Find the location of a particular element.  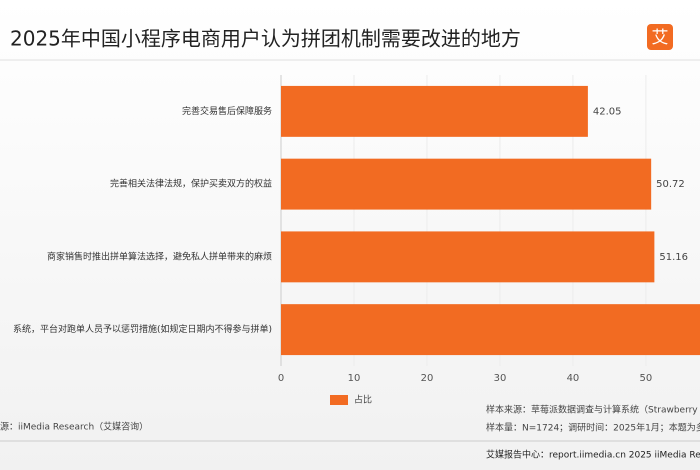

logo: 艾 is located at coordinates (660, 38).